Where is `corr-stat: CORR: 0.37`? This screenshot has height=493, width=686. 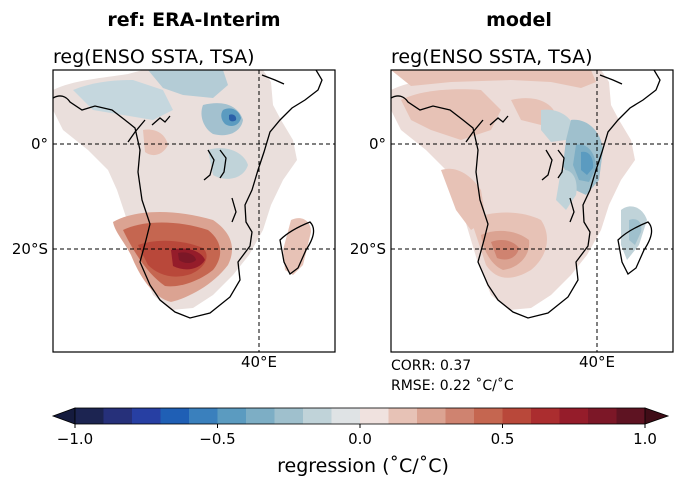 corr-stat: CORR: 0.37 is located at coordinates (431, 366).